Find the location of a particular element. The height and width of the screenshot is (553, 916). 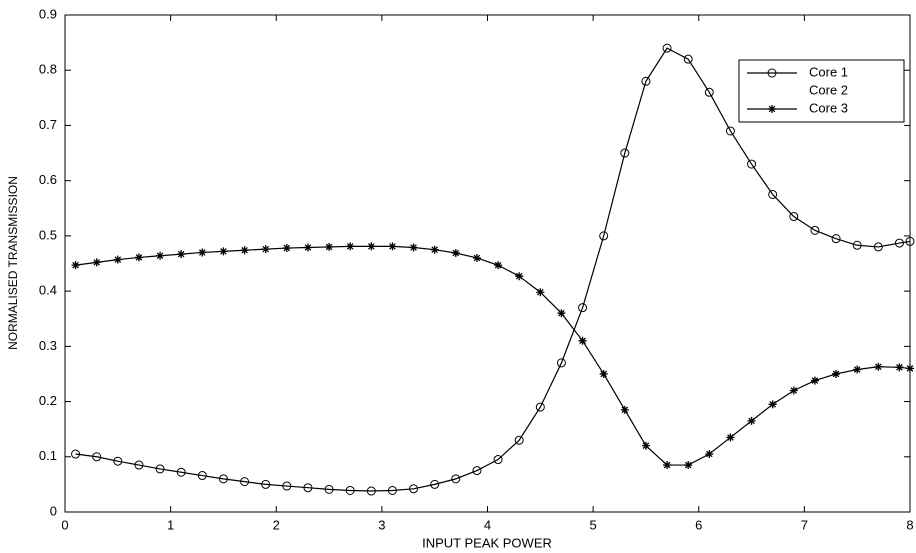

x-axis-label: INPUT PEAK POWER is located at coordinates (487, 542).